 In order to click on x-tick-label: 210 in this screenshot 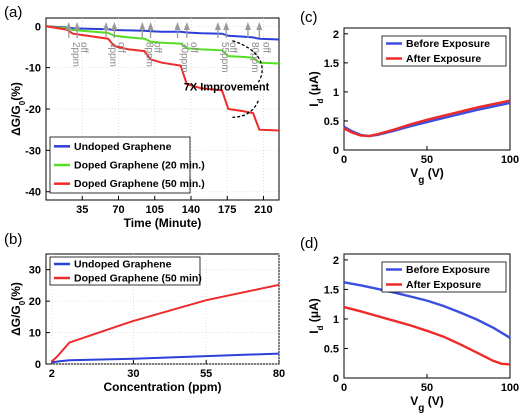, I will do `click(263, 210)`.